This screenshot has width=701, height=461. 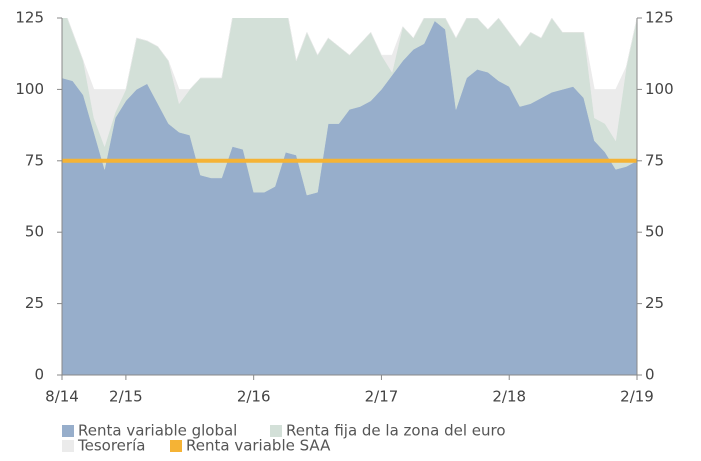 What do you see at coordinates (29, 89) in the screenshot?
I see `y-tick-label: 100` at bounding box center [29, 89].